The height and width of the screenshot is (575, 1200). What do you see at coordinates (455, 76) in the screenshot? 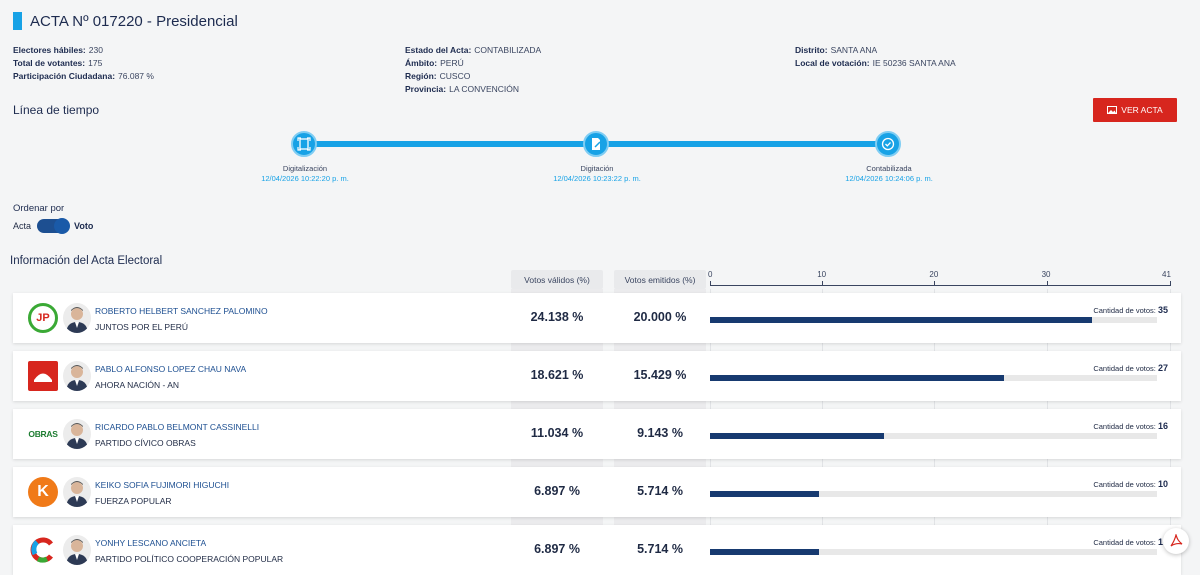
I see `info-value: CUSCO` at bounding box center [455, 76].